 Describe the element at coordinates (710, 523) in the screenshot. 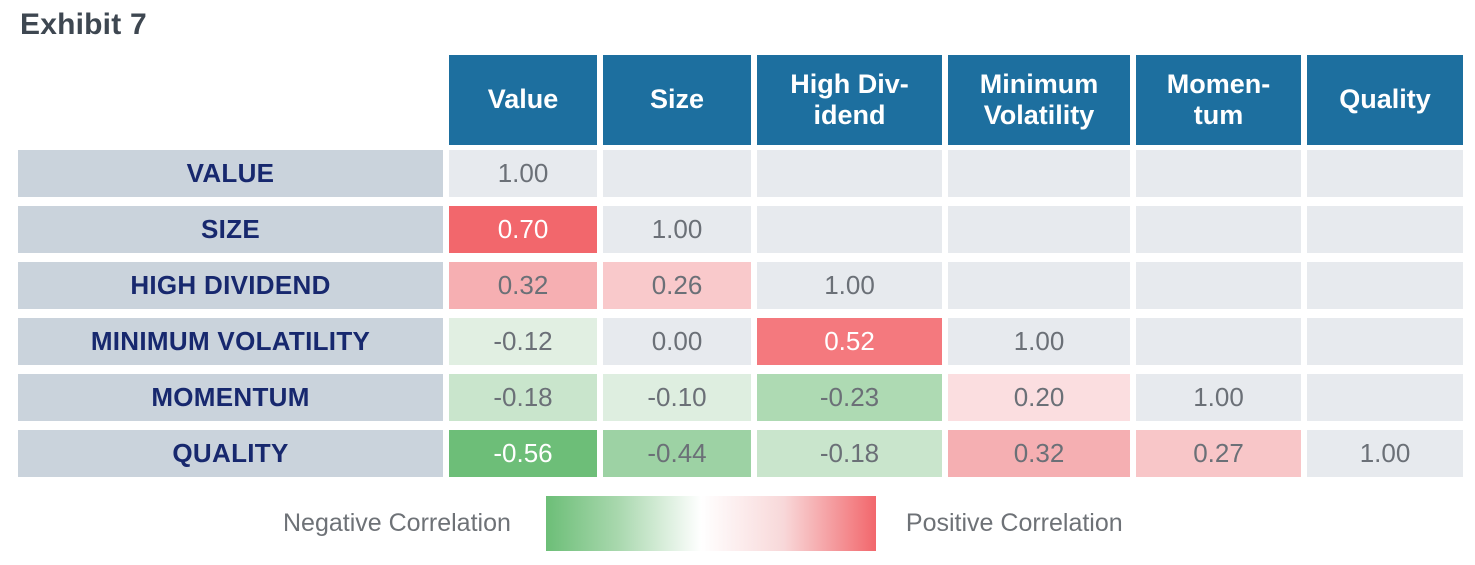

I see `correlation-gradient-bar` at that location.